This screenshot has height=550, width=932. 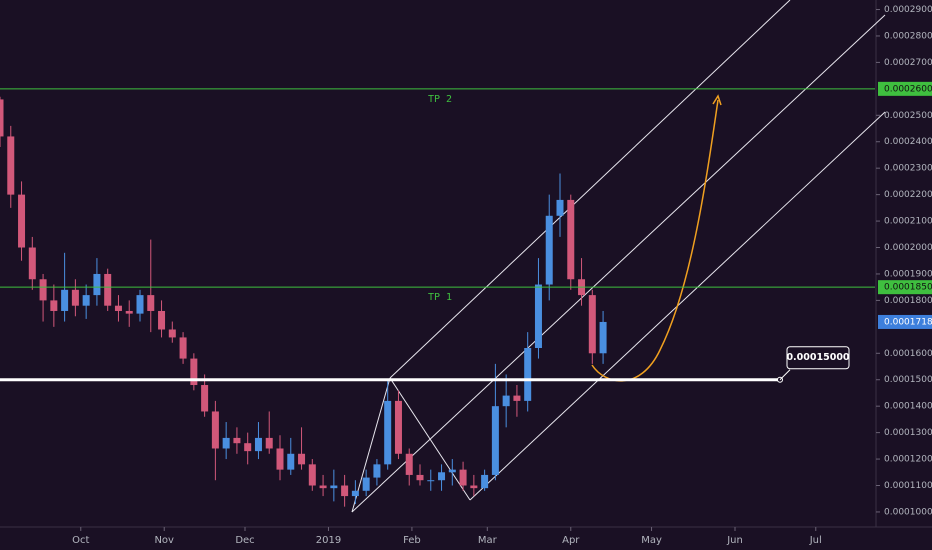 What do you see at coordinates (908, 322) in the screenshot?
I see `last-price-label: 0.00017185` at bounding box center [908, 322].